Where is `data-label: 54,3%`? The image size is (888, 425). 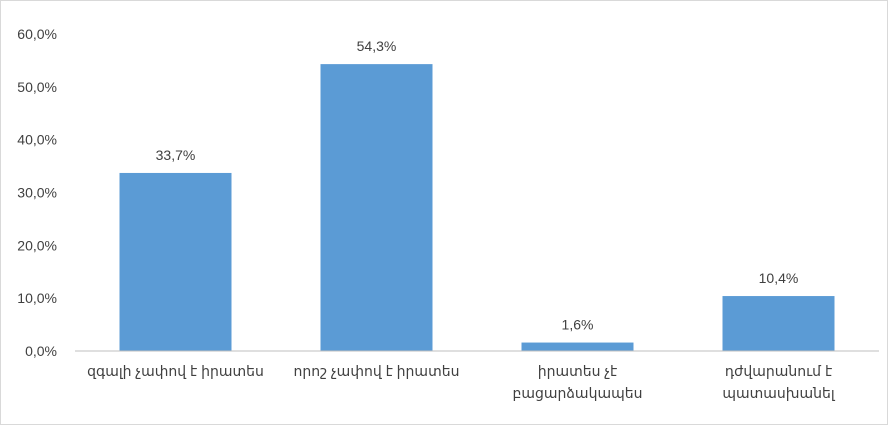 data-label: 54,3% is located at coordinates (377, 46).